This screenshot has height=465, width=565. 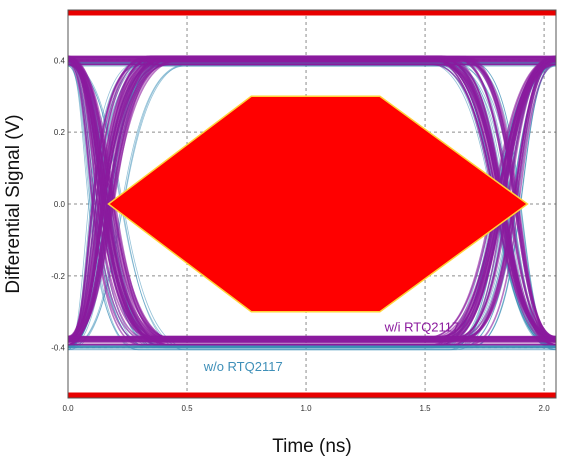 What do you see at coordinates (60, 60) in the screenshot?
I see `y-tick-label: 0.4` at bounding box center [60, 60].